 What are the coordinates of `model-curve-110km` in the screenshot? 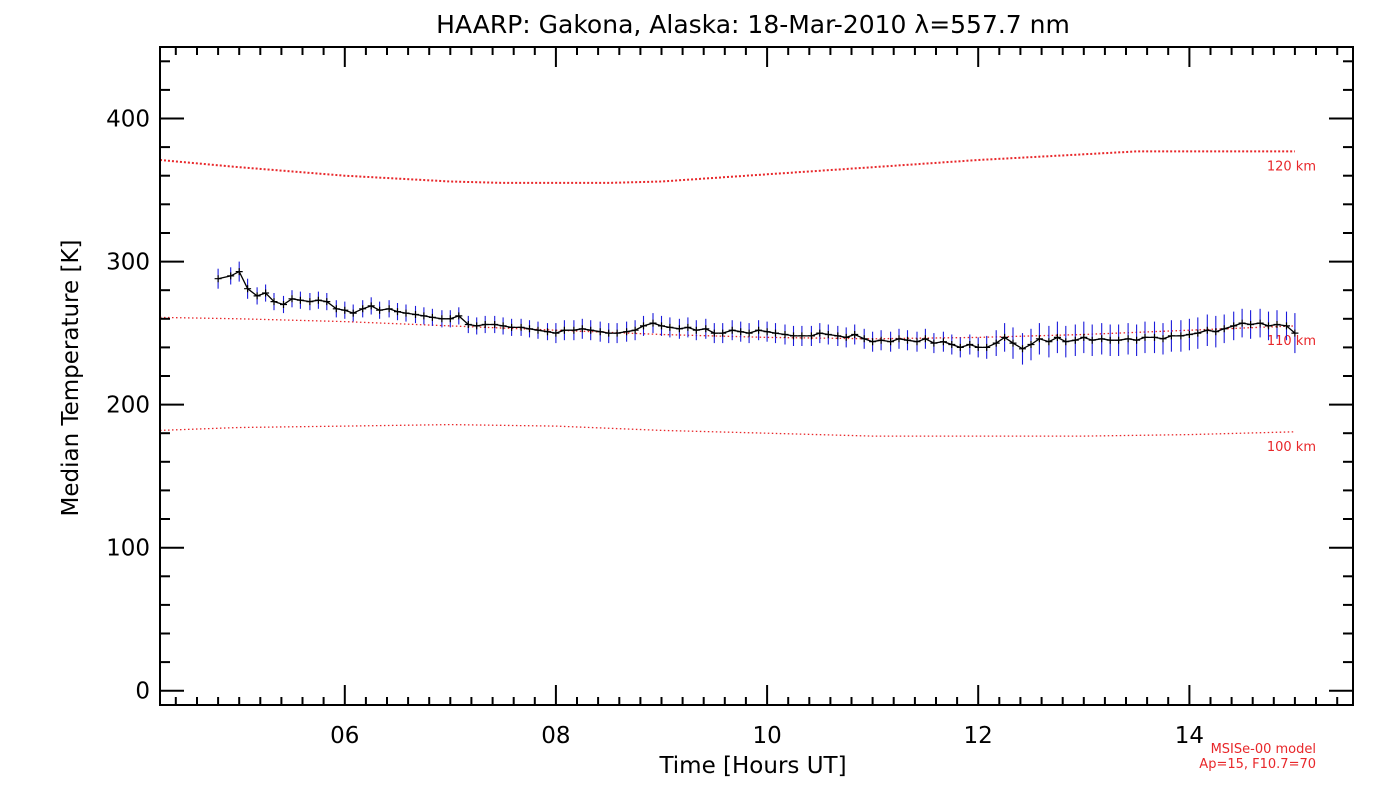 It's located at (727, 328).